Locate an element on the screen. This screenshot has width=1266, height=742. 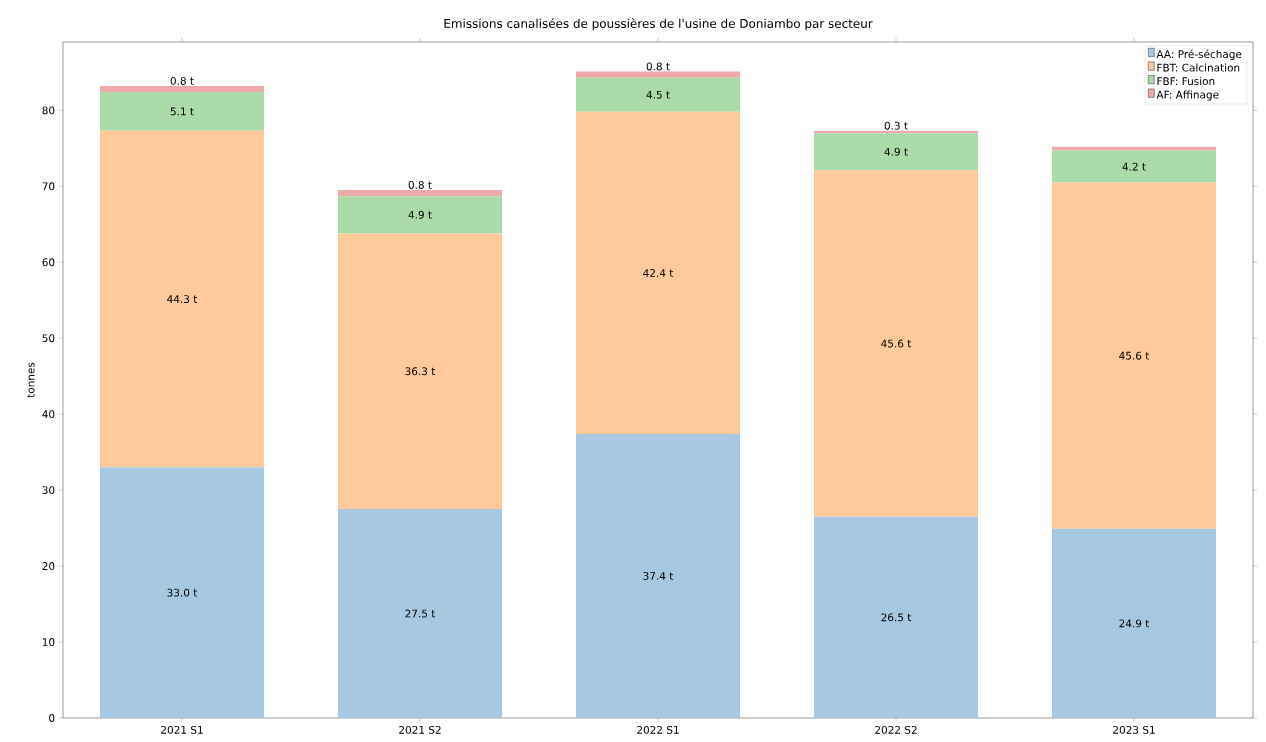
x-tick-label: 2022 S2 is located at coordinates (896, 729).